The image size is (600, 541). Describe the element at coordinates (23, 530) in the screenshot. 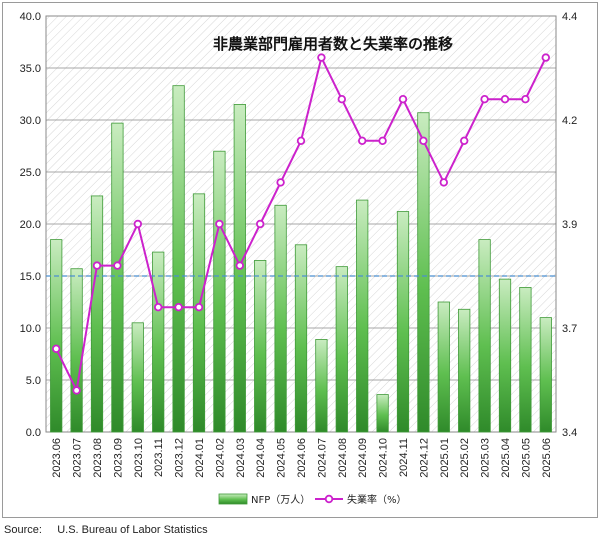

I see `source-label: Source:` at that location.